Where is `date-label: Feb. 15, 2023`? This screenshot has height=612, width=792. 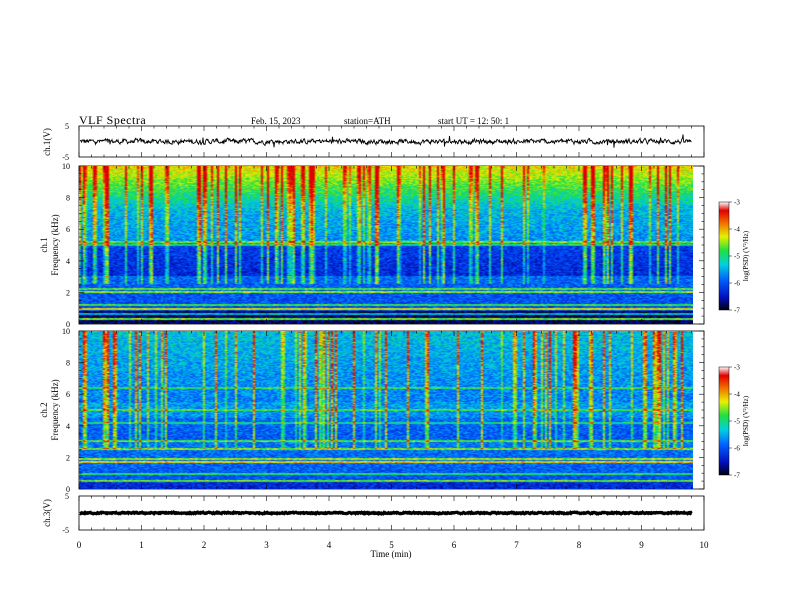 date-label: Feb. 15, 2023 is located at coordinates (276, 121).